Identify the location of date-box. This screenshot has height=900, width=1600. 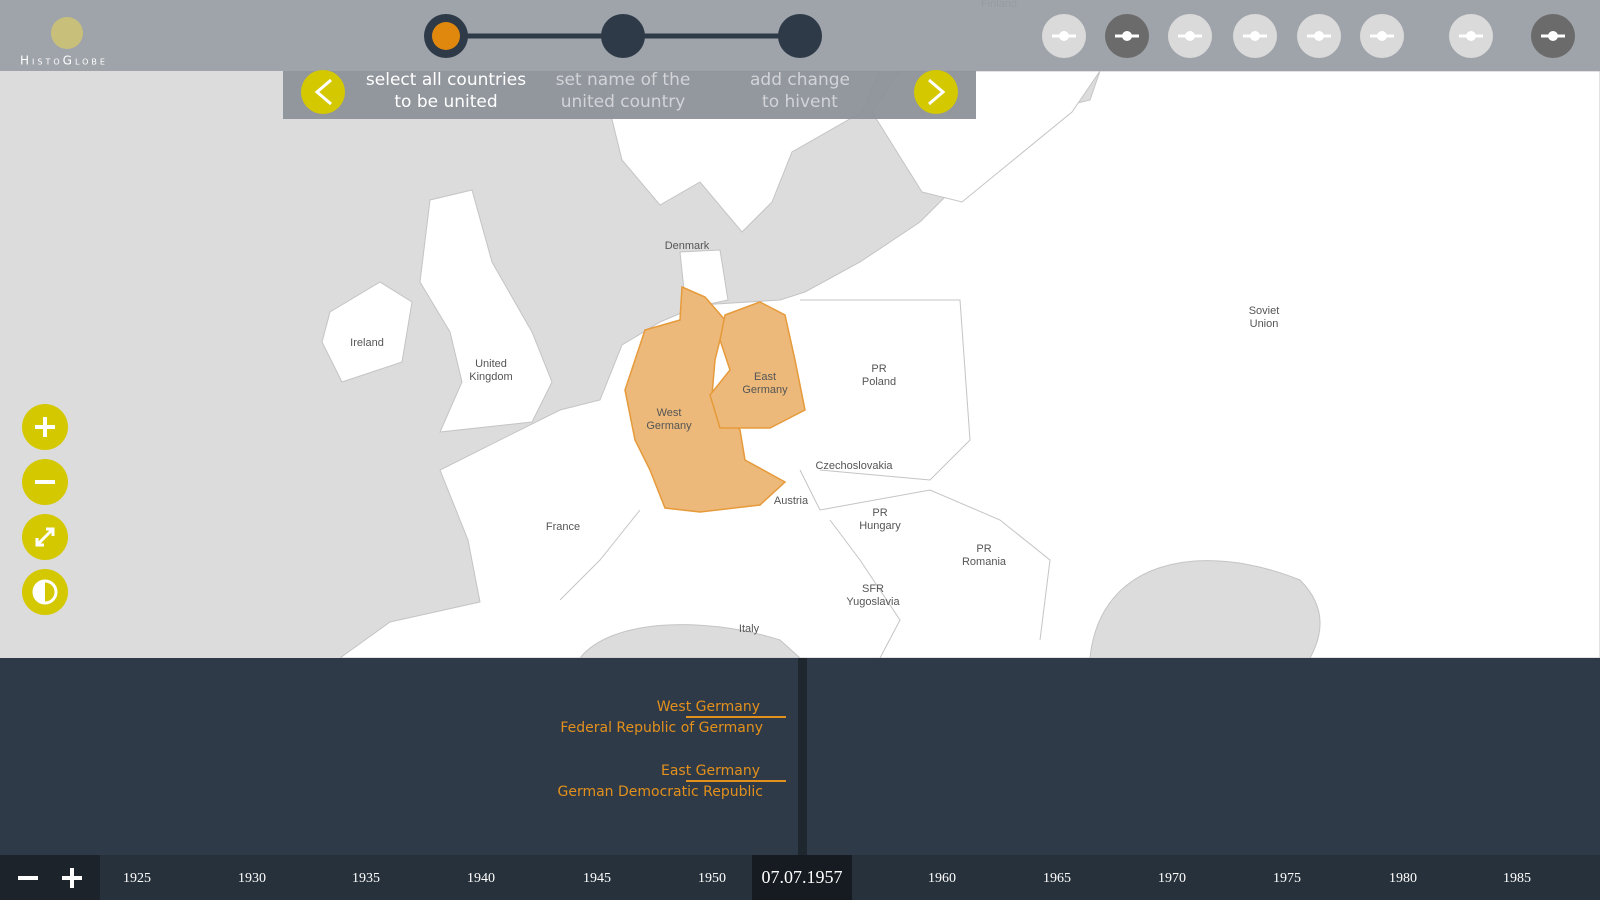
(802, 877).